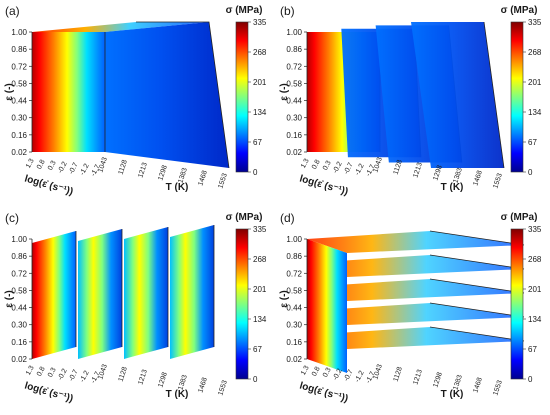 Image resolution: width=550 pixels, height=415 pixels. I want to click on panel-label: (c), so click(12, 218).